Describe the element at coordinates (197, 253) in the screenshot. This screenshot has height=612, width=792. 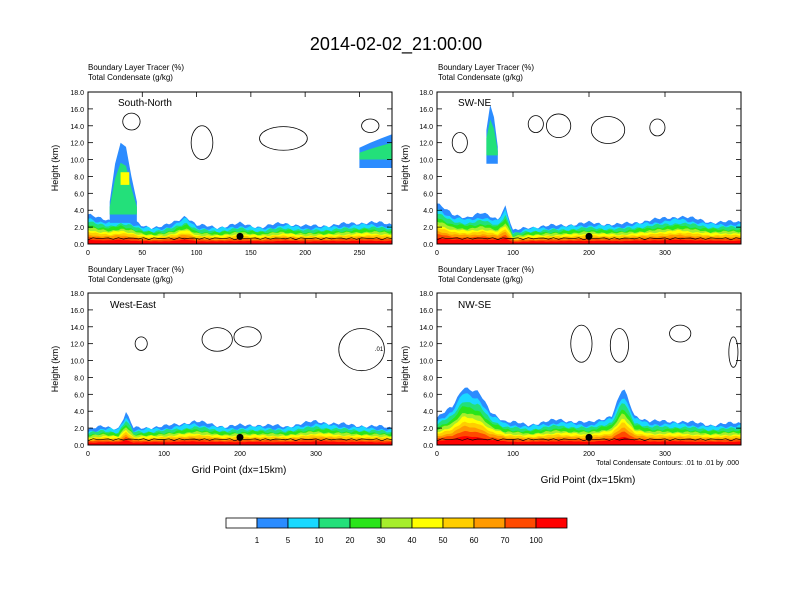
I see `panel-0-xtick-label-2: 100` at that location.